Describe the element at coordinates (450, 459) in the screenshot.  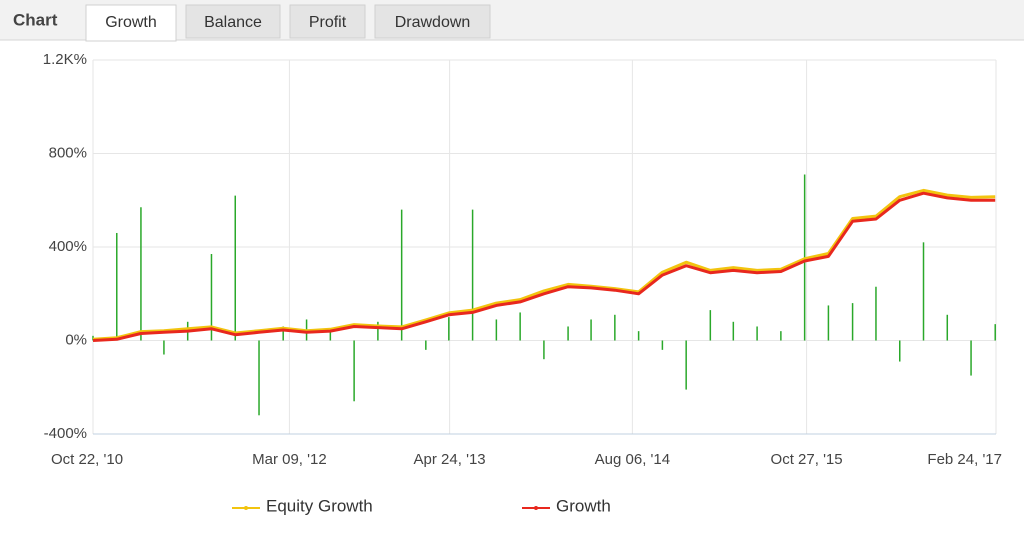
I see `x-tick-label: Apr 24, '13` at that location.